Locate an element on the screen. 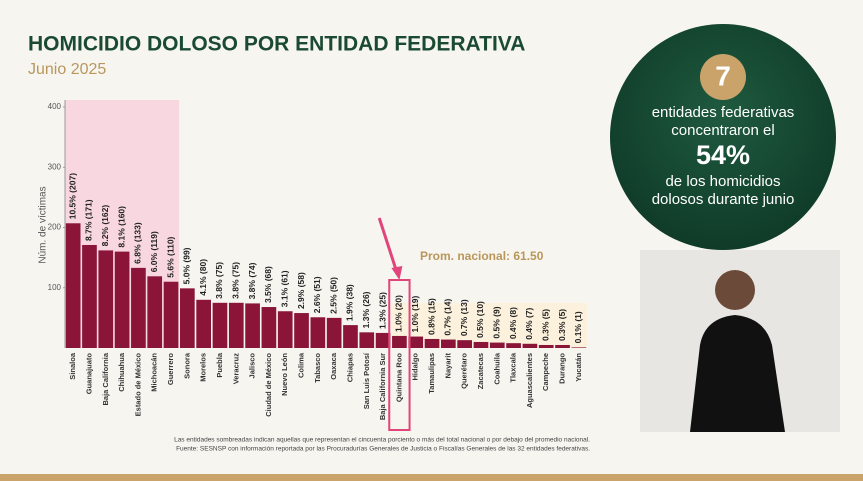  x-tick-label: Tamaulipas is located at coordinates (431, 373).